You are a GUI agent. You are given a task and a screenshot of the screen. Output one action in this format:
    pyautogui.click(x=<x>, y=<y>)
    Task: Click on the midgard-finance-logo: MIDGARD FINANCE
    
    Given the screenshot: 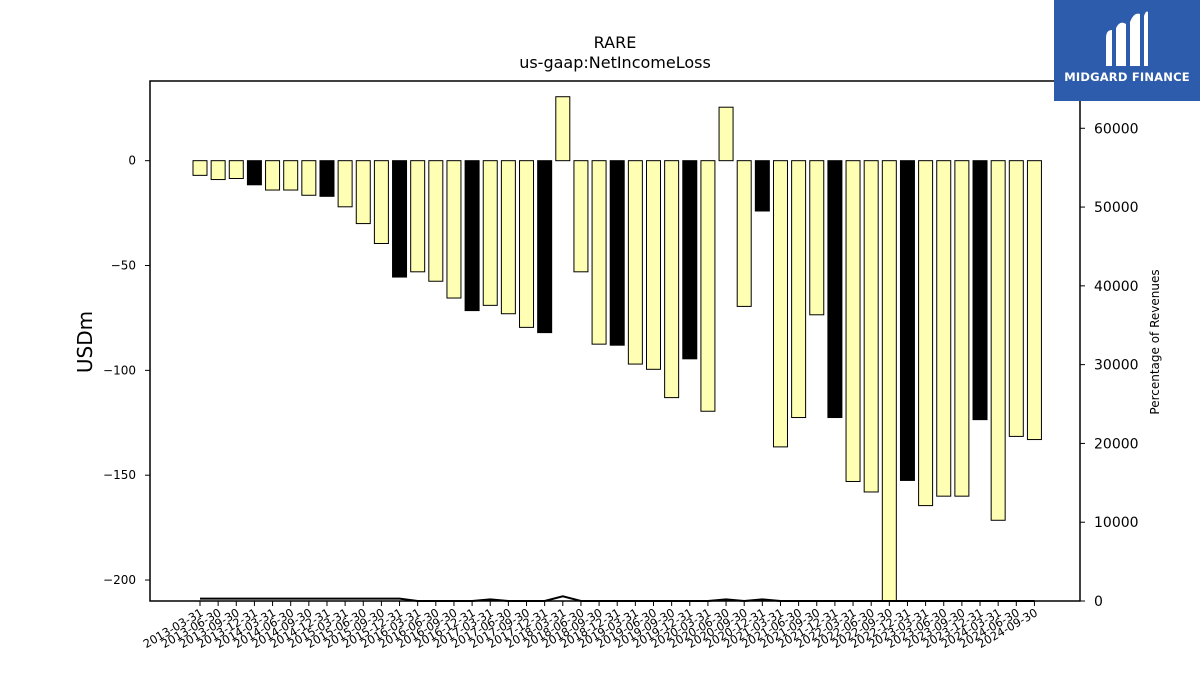 What is the action you would take?
    pyautogui.click(x=1127, y=50)
    